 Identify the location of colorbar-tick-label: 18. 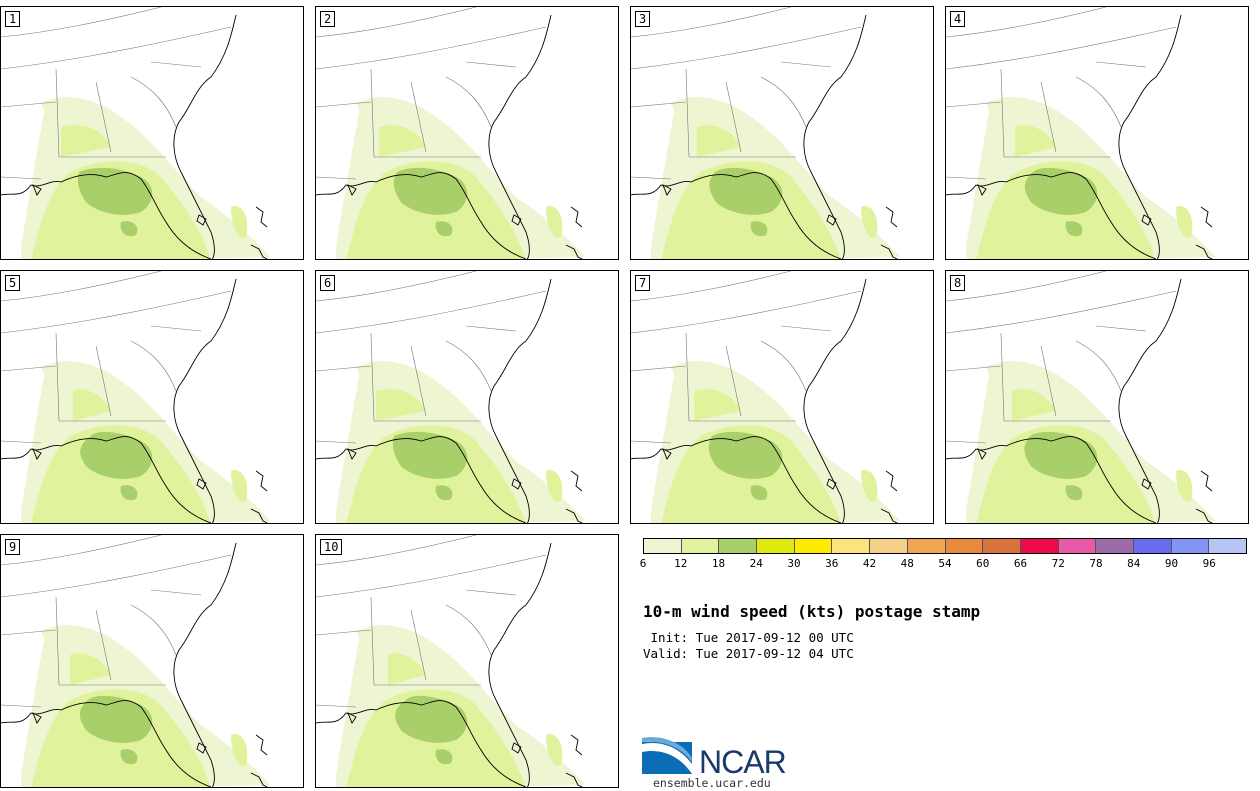
(718, 563).